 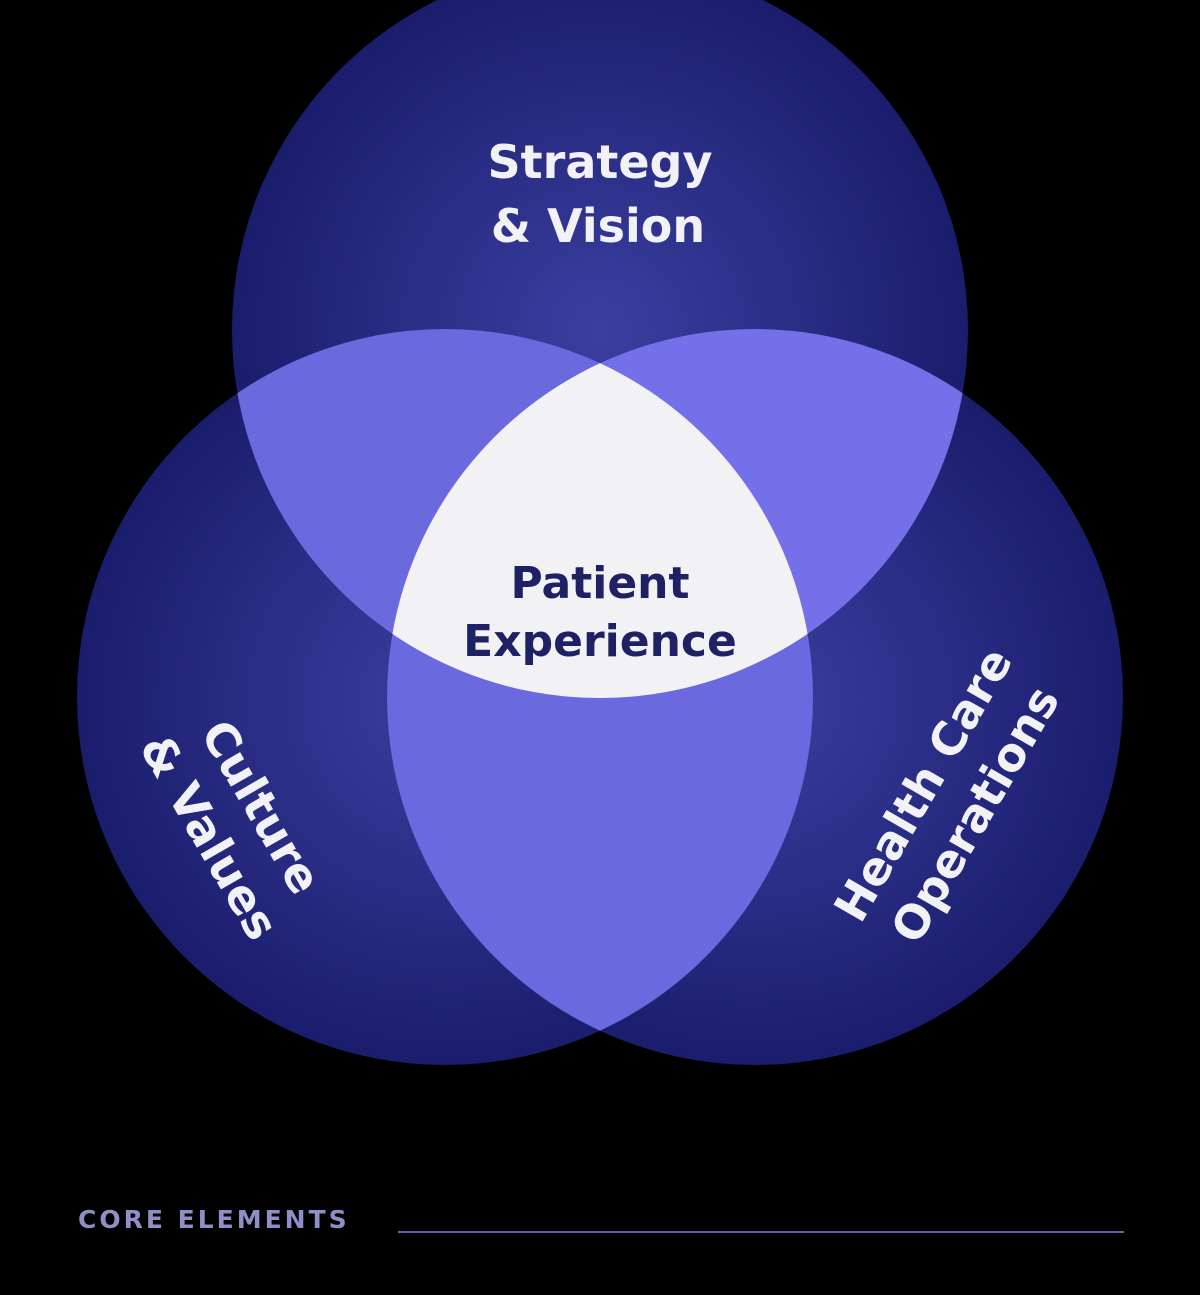 What do you see at coordinates (600, 162) in the screenshot?
I see `circle-top-label-line1: Strategy` at bounding box center [600, 162].